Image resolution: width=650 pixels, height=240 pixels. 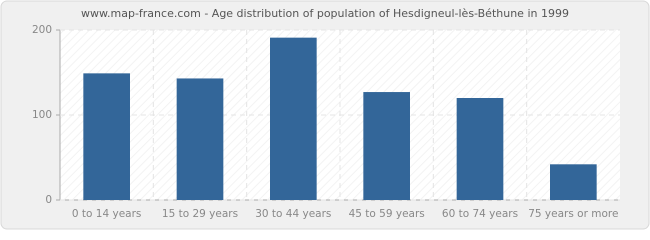 What do you see at coordinates (42, 30) in the screenshot?
I see `y-tick-label: 200` at bounding box center [42, 30].